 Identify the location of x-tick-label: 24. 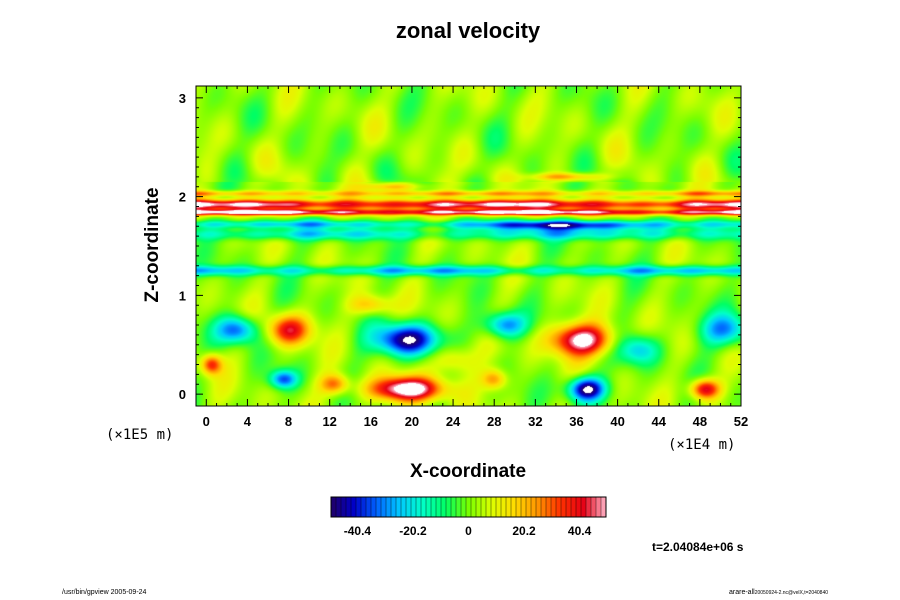
(453, 421).